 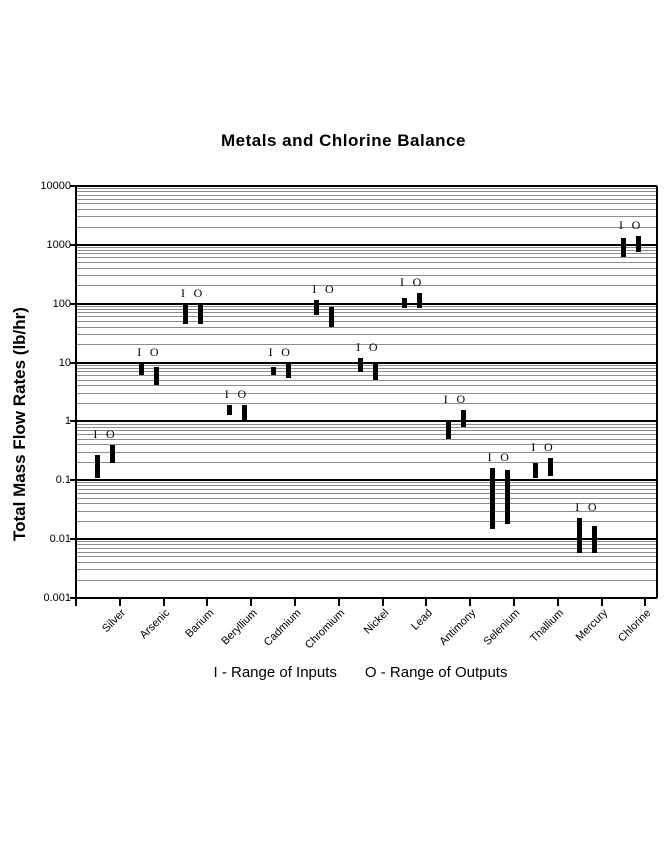 I want to click on range-bar-input-silver, so click(x=98, y=466).